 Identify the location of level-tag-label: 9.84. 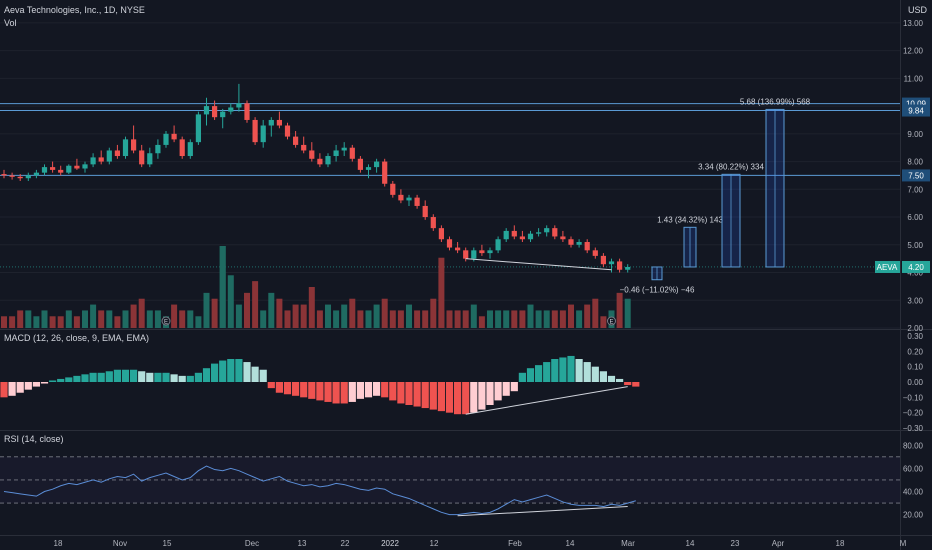
(916, 111).